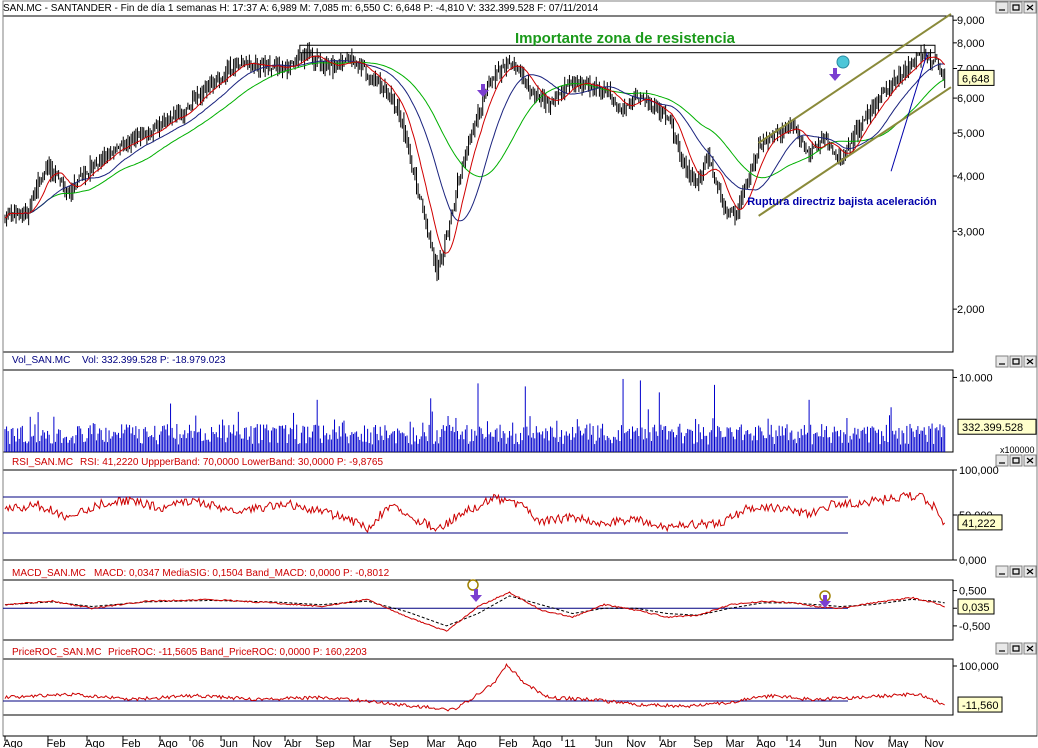  What do you see at coordinates (475, 512) in the screenshot?
I see `rsi-line` at bounding box center [475, 512].